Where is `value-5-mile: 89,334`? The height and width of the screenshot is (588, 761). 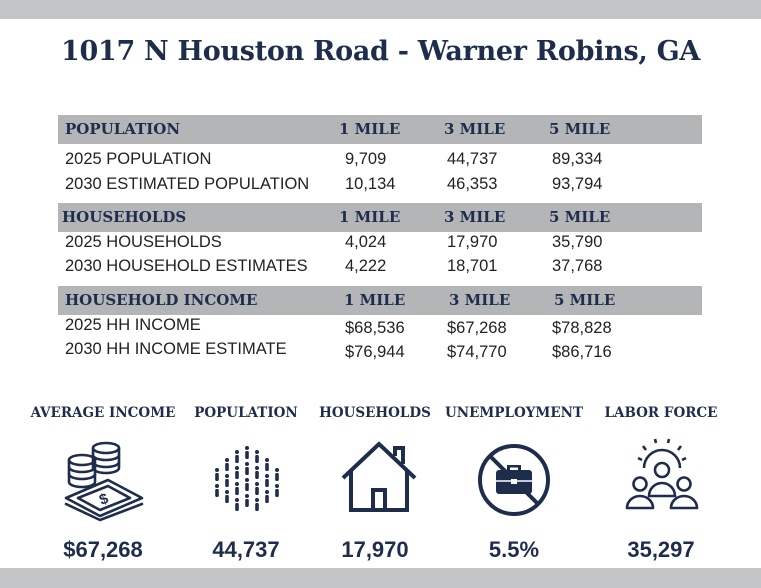
value-5-mile: 89,334 is located at coordinates (577, 159).